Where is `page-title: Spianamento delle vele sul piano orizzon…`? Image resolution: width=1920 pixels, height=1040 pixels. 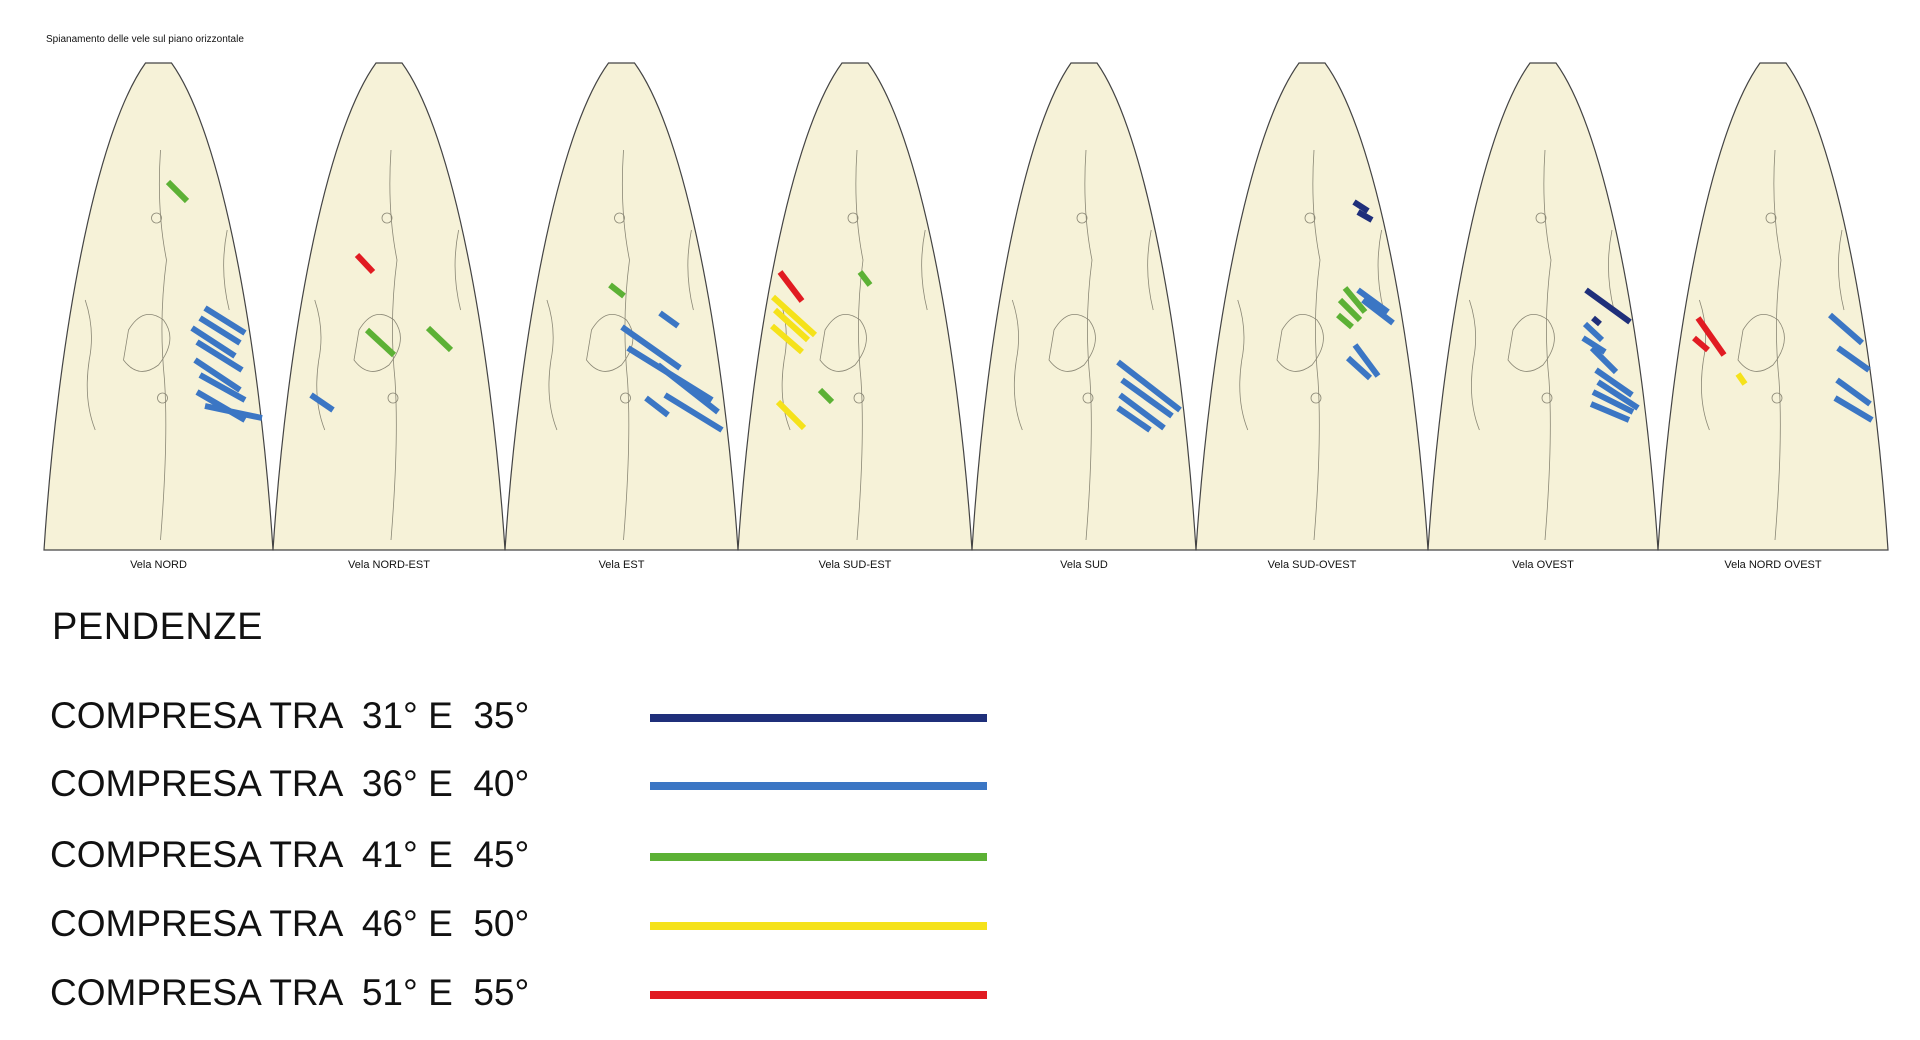 page-title: Spianamento delle vele sul piano orizzon… is located at coordinates (145, 39).